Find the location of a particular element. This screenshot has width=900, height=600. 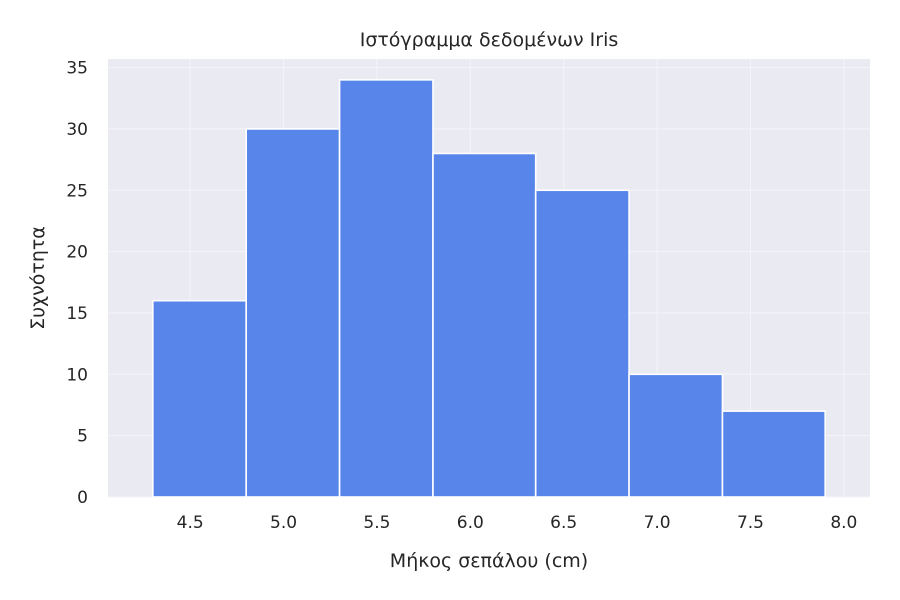

y-tick-label: 15 is located at coordinates (77, 314).